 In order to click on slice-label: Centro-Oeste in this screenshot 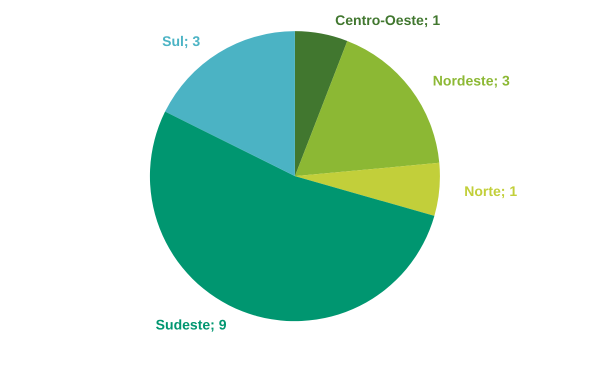, I will do `click(379, 20)`.